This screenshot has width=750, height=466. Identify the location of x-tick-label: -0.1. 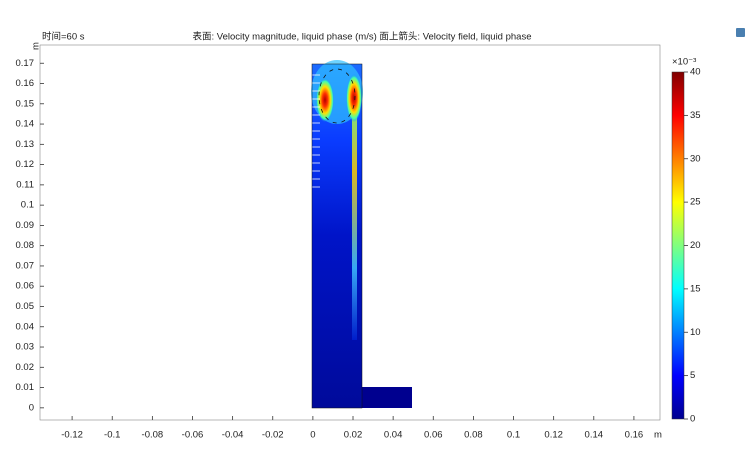
(112, 435).